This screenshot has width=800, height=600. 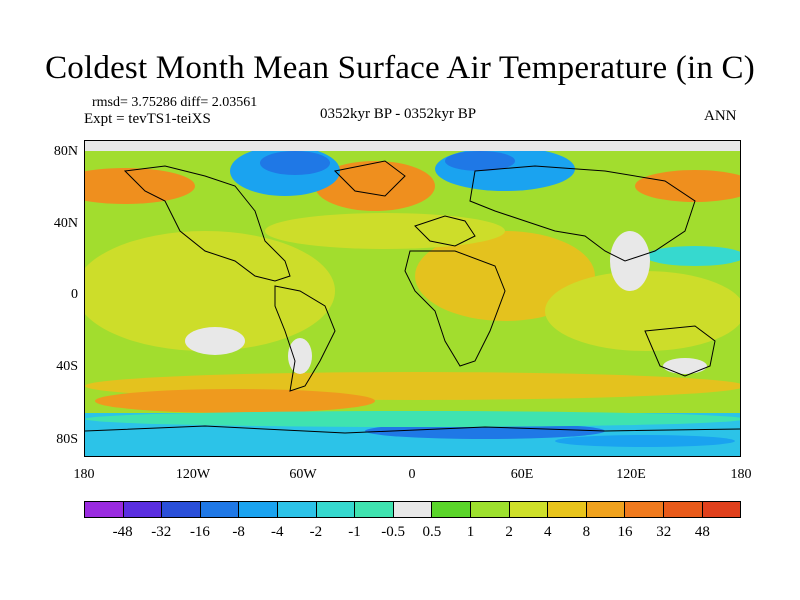 I want to click on colorbar, so click(x=412, y=509).